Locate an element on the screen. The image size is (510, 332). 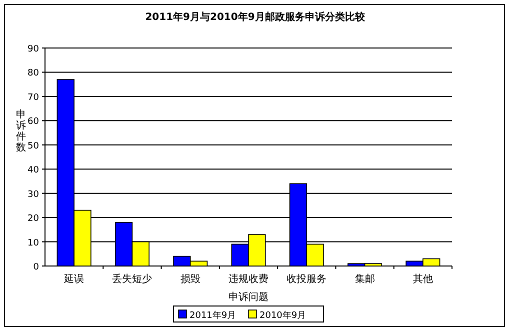
x-tick-label: 延误 is located at coordinates (73, 279).